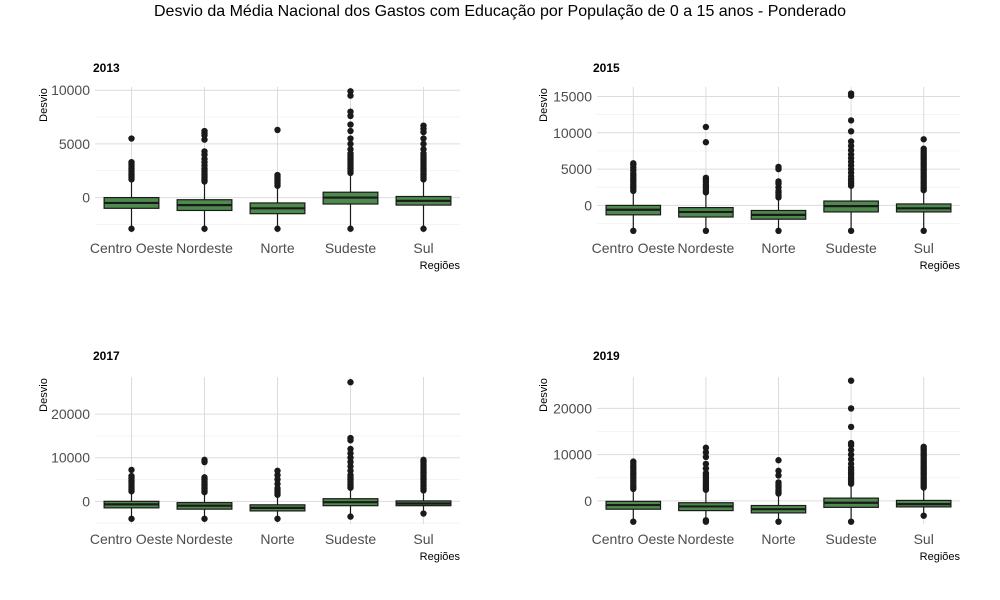 The image size is (1000, 600). What do you see at coordinates (106, 68) in the screenshot?
I see `panel-title: 2013` at bounding box center [106, 68].